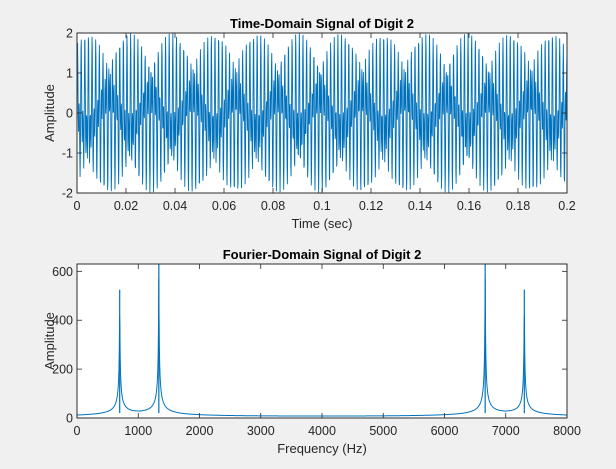 The image size is (616, 469). What do you see at coordinates (49, 113) in the screenshot?
I see `time-domain-ylabel: Amplitude` at bounding box center [49, 113].